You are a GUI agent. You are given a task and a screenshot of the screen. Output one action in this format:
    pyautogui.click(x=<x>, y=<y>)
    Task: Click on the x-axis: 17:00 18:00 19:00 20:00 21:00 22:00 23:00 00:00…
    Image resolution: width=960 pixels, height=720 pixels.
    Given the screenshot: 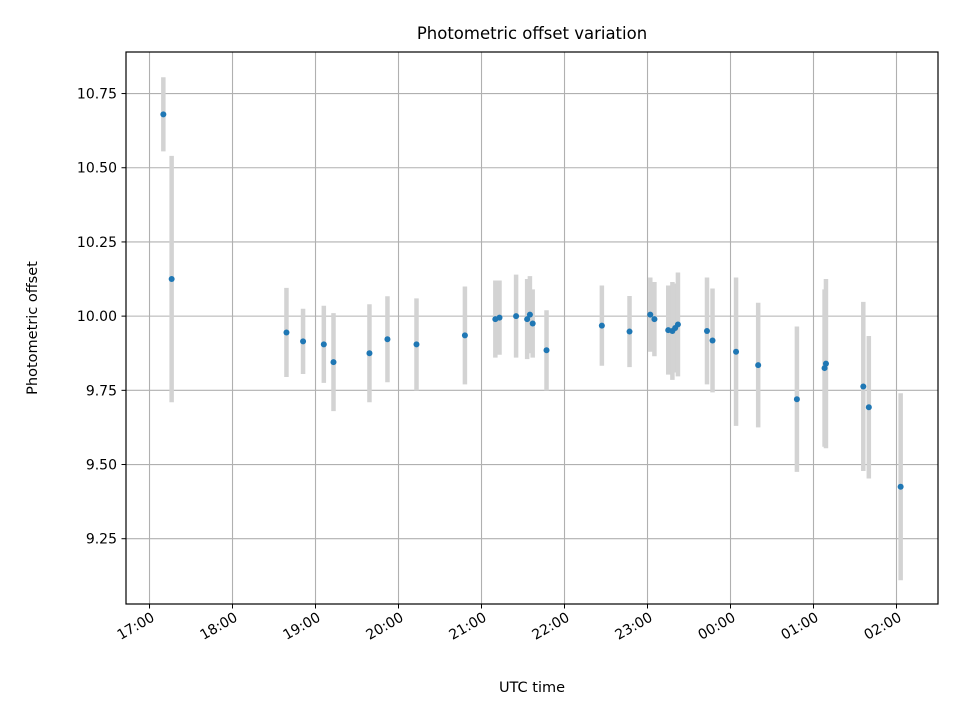 What is the action you would take?
    pyautogui.click(x=510, y=624)
    